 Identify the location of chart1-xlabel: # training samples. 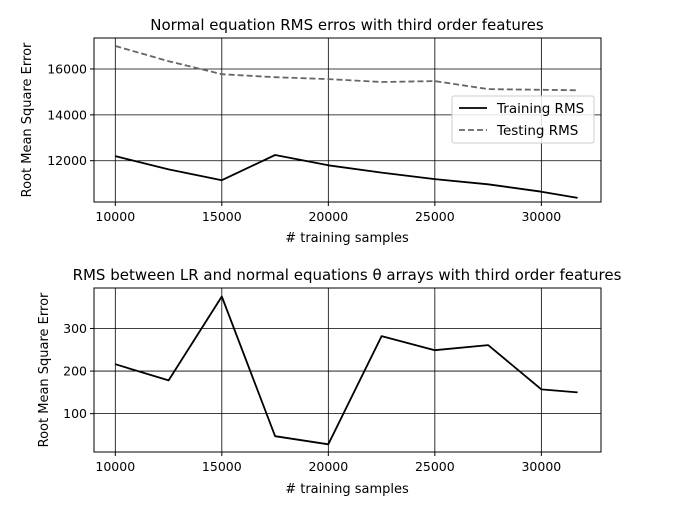
(347, 238).